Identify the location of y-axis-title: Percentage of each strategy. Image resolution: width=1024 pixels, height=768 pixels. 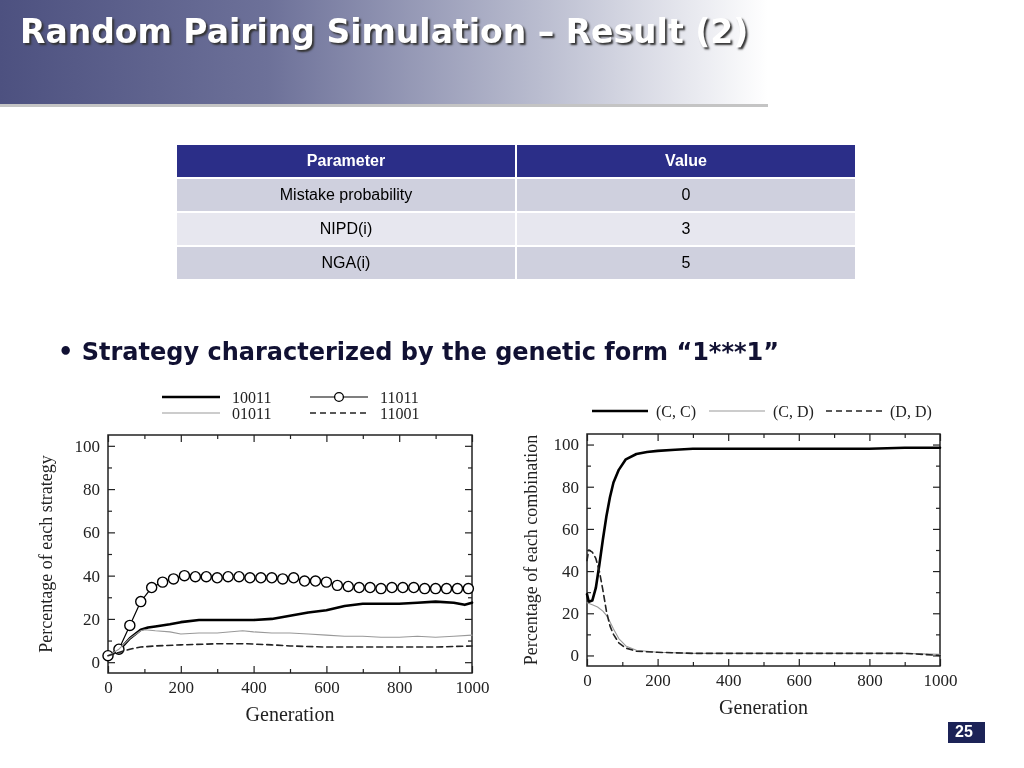
(46, 554).